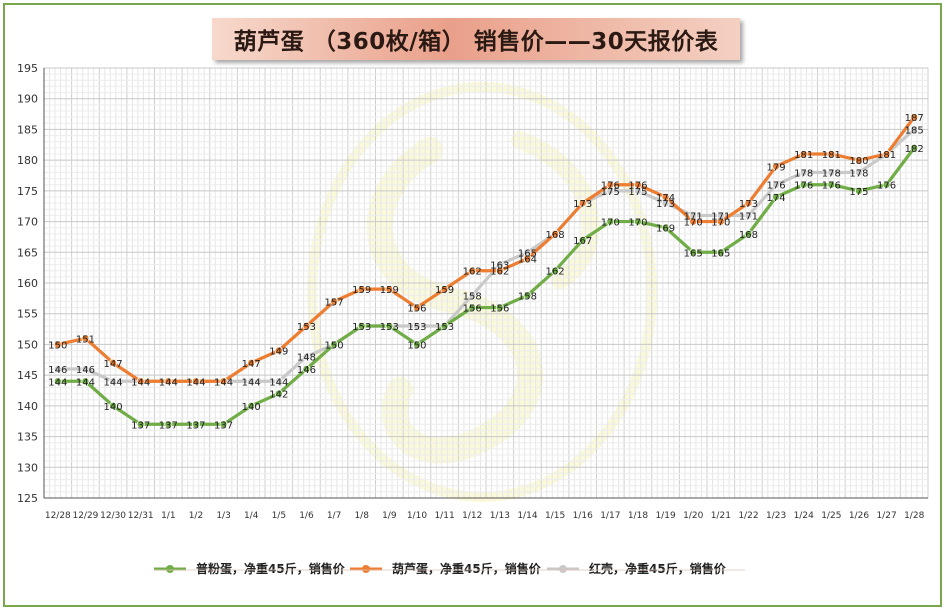 This screenshot has height=615, width=949. Describe the element at coordinates (27, 191) in the screenshot. I see `y-tick-label: 175` at that location.